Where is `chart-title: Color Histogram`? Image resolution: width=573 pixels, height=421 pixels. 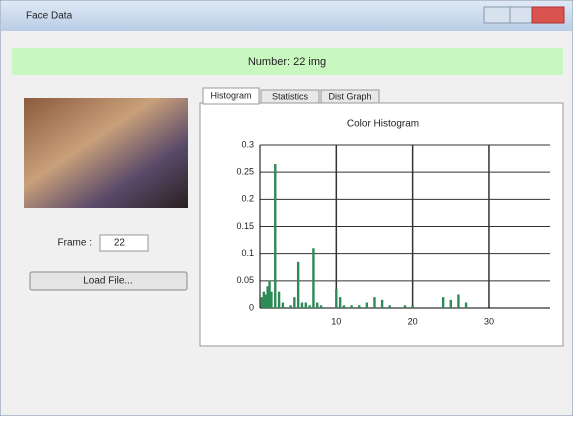
chart-title: Color Histogram is located at coordinates (383, 124).